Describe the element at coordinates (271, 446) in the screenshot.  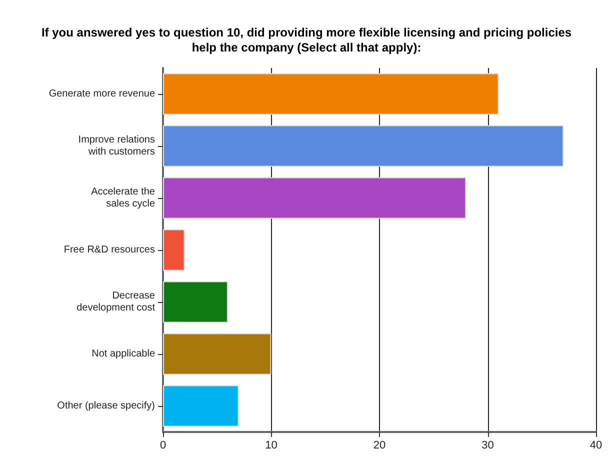
I see `x-tick-label: 10` at that location.